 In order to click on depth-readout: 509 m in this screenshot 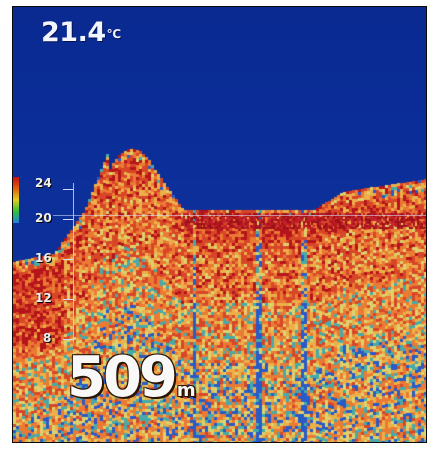, I will do `click(131, 378)`.